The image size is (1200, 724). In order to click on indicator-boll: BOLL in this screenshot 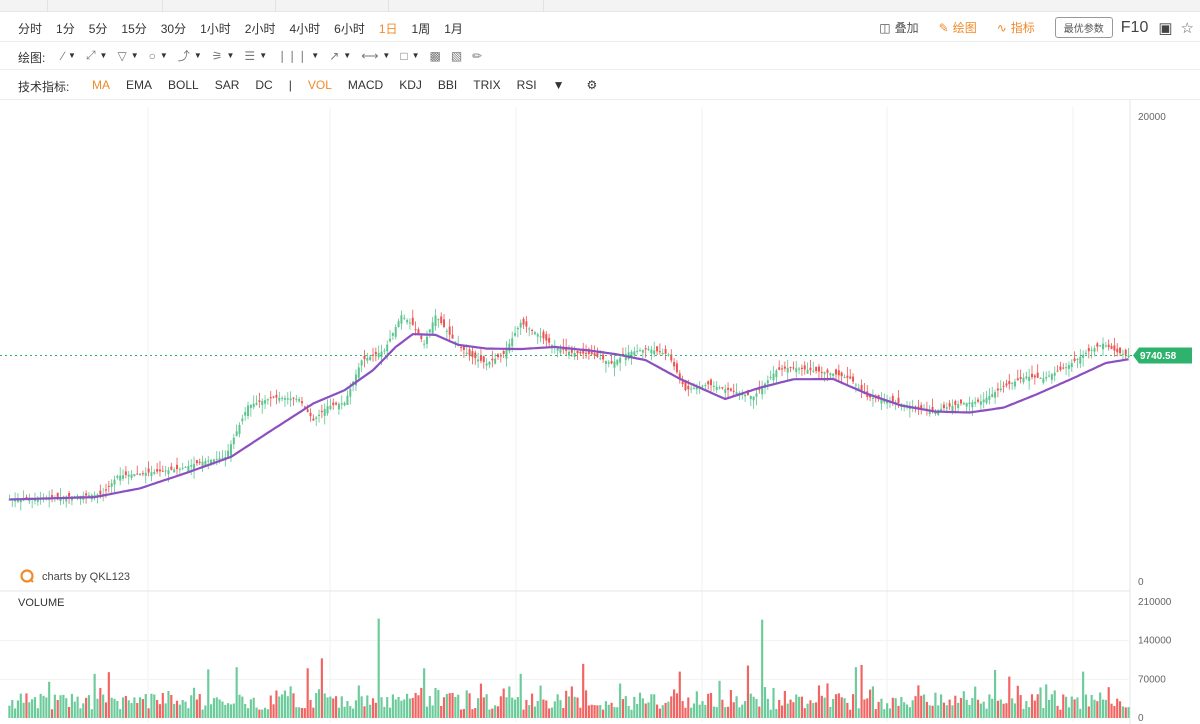, I will do `click(183, 85)`.